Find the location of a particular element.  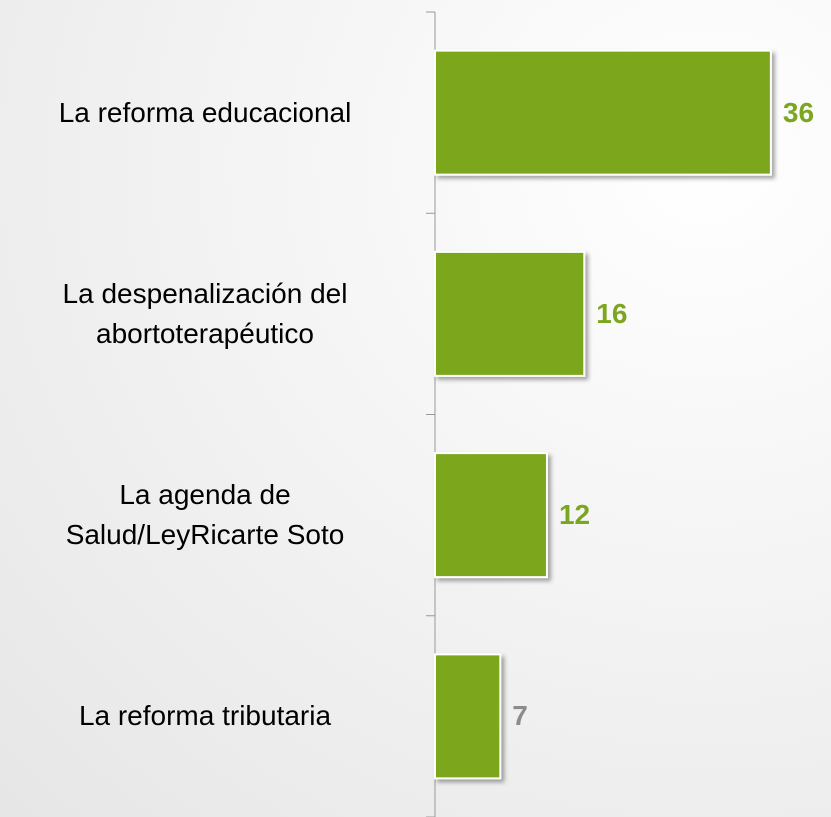

value-label: 16 is located at coordinates (612, 313).